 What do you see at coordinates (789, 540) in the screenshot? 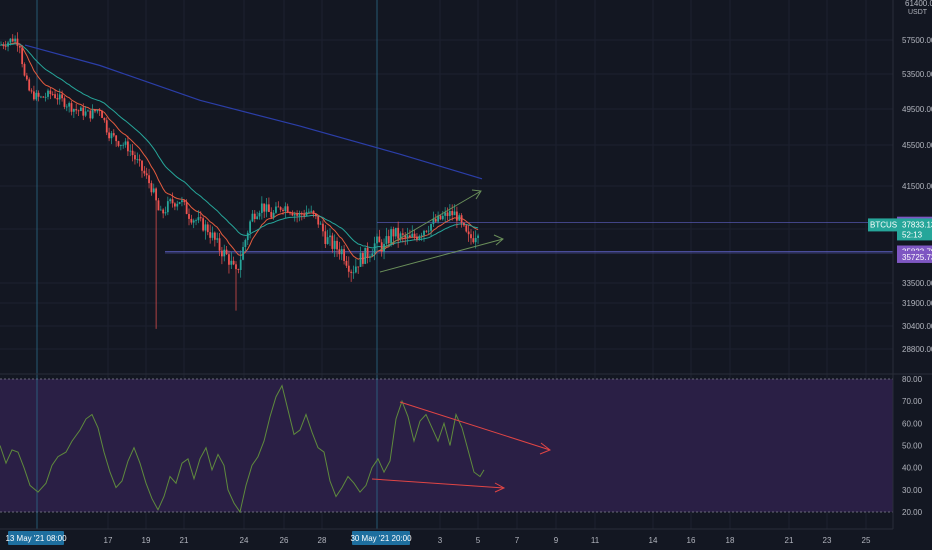
I see `time-tick-label: 21` at bounding box center [789, 540].